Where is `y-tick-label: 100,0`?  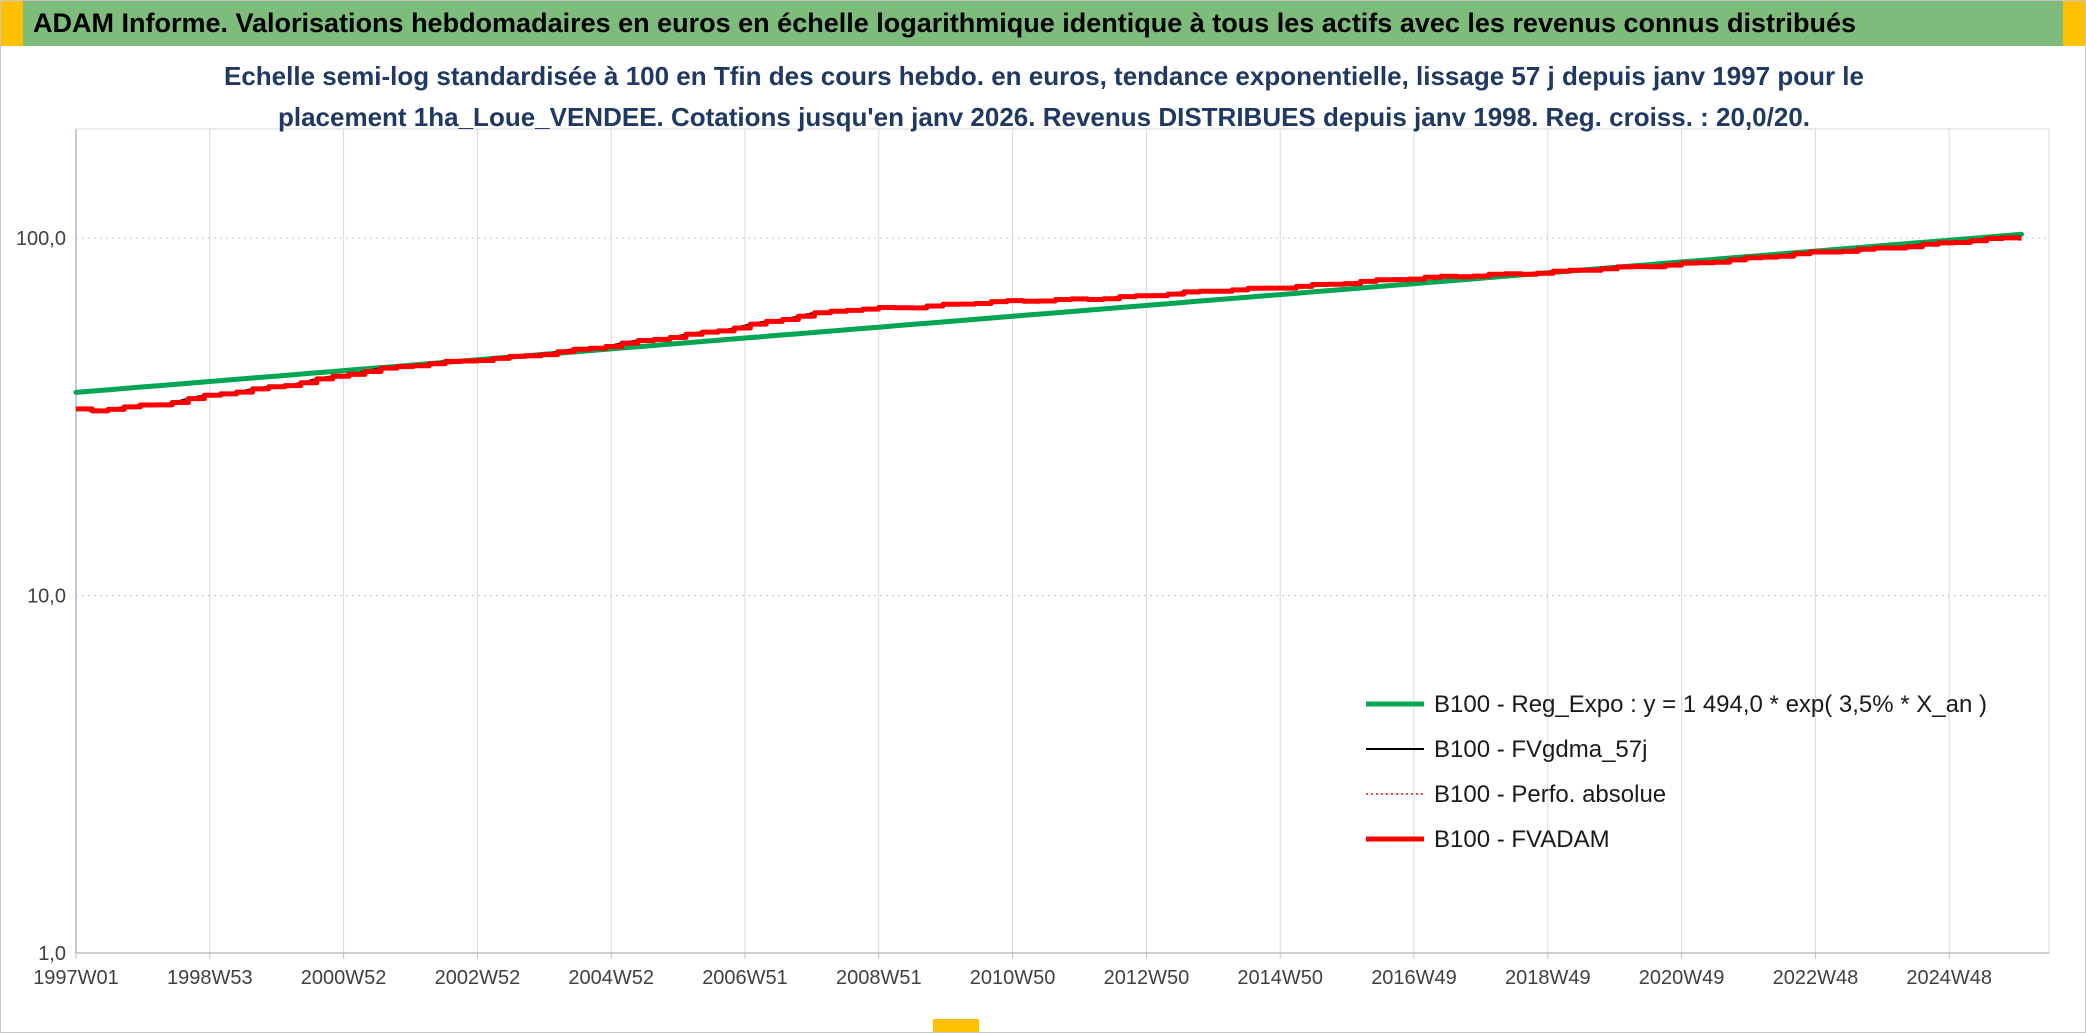
y-tick-label: 100,0 is located at coordinates (41, 239).